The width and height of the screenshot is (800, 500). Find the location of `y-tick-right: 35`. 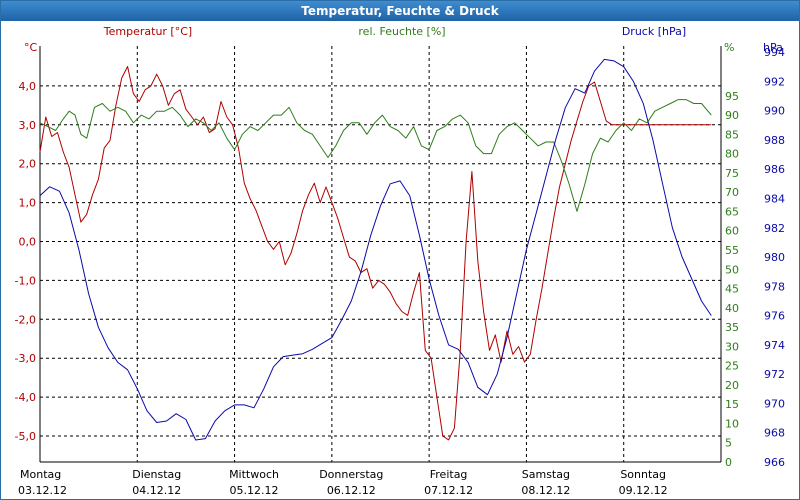

y-tick-right: 35 is located at coordinates (732, 327).